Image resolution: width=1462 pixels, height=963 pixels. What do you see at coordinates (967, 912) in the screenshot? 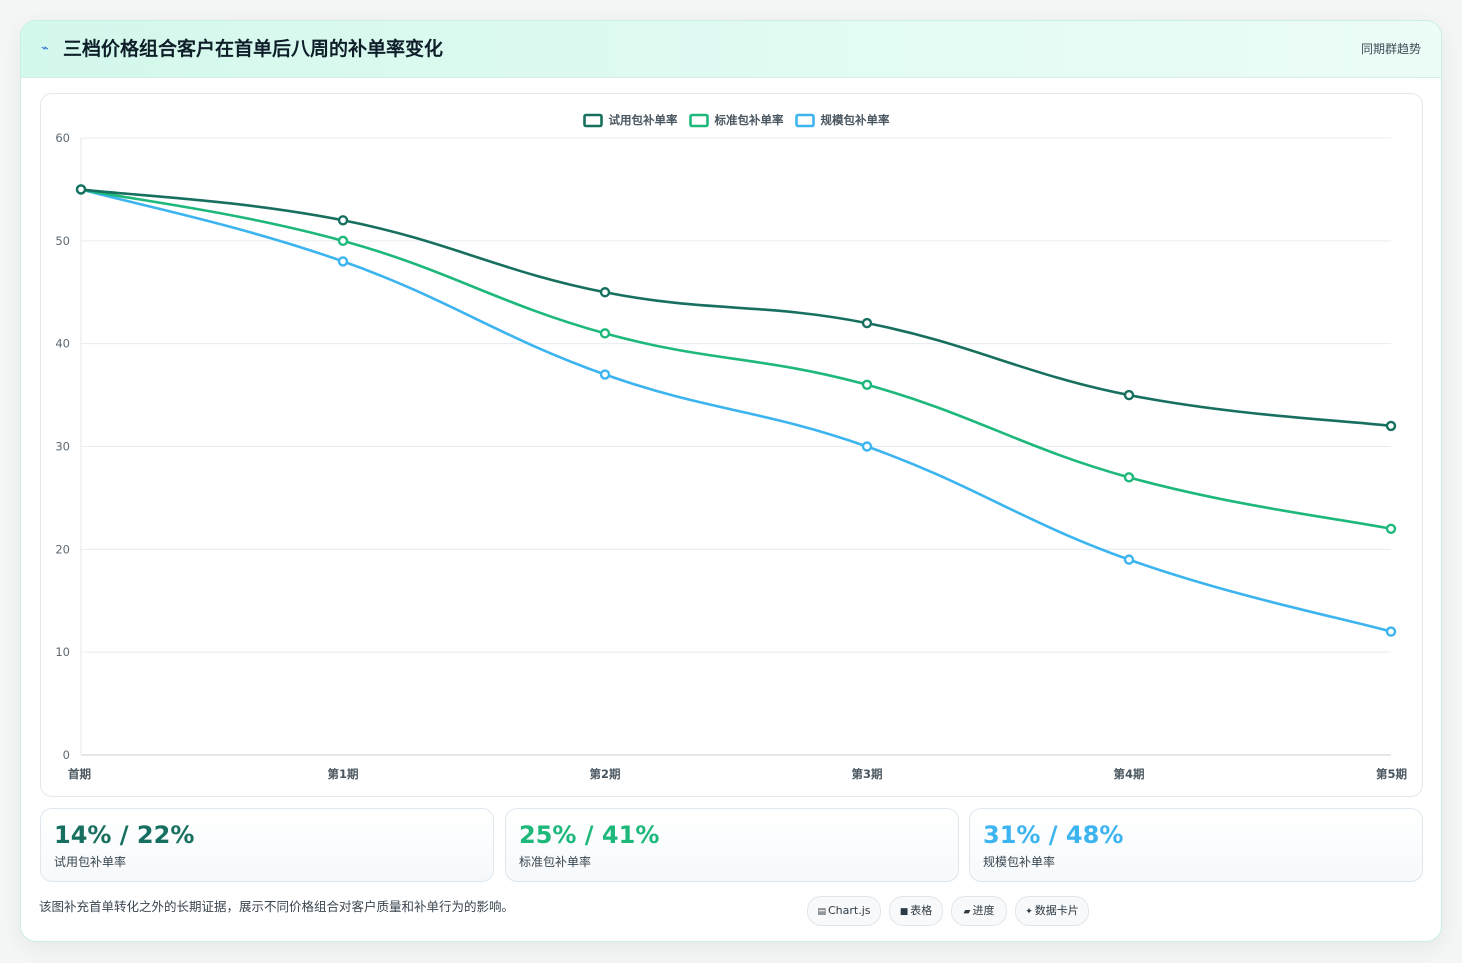
I see `progress-icon: ▰` at bounding box center [967, 912].